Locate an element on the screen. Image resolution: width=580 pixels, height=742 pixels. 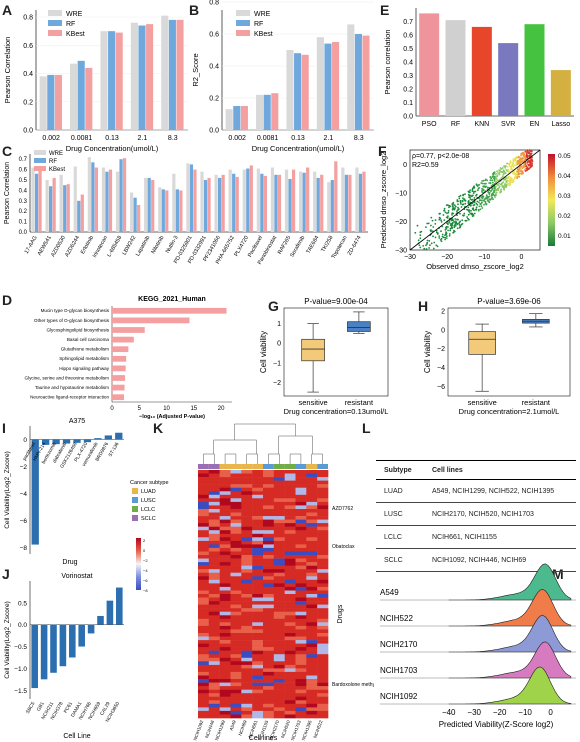
box is located at coordinates (359, 326).